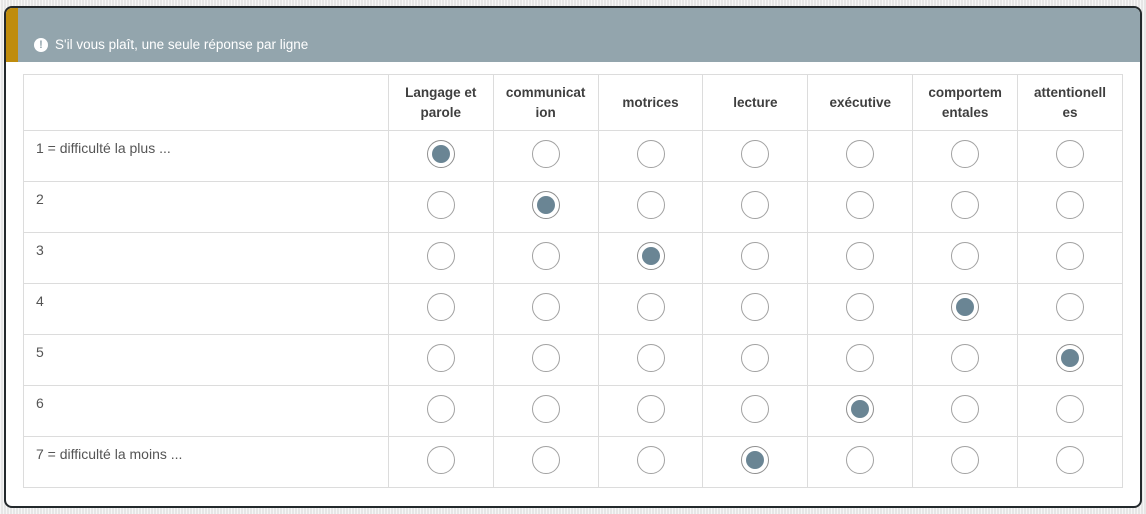 The width and height of the screenshot is (1146, 514). I want to click on exclamation-circle-icon: !, so click(41, 45).